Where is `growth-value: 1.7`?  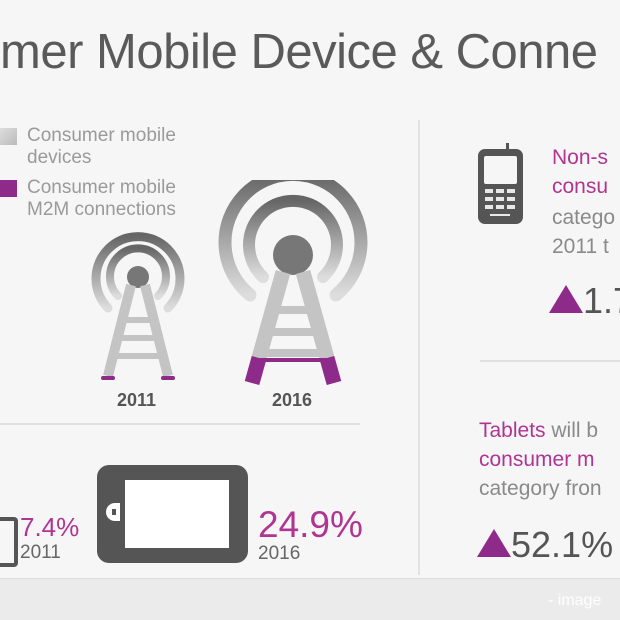 growth-value: 1.7 is located at coordinates (601, 300).